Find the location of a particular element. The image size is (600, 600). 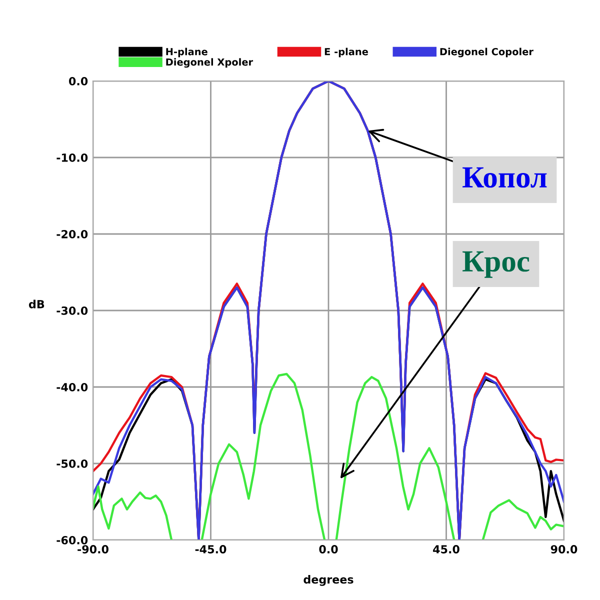

annotation: Крос is located at coordinates (496, 264).